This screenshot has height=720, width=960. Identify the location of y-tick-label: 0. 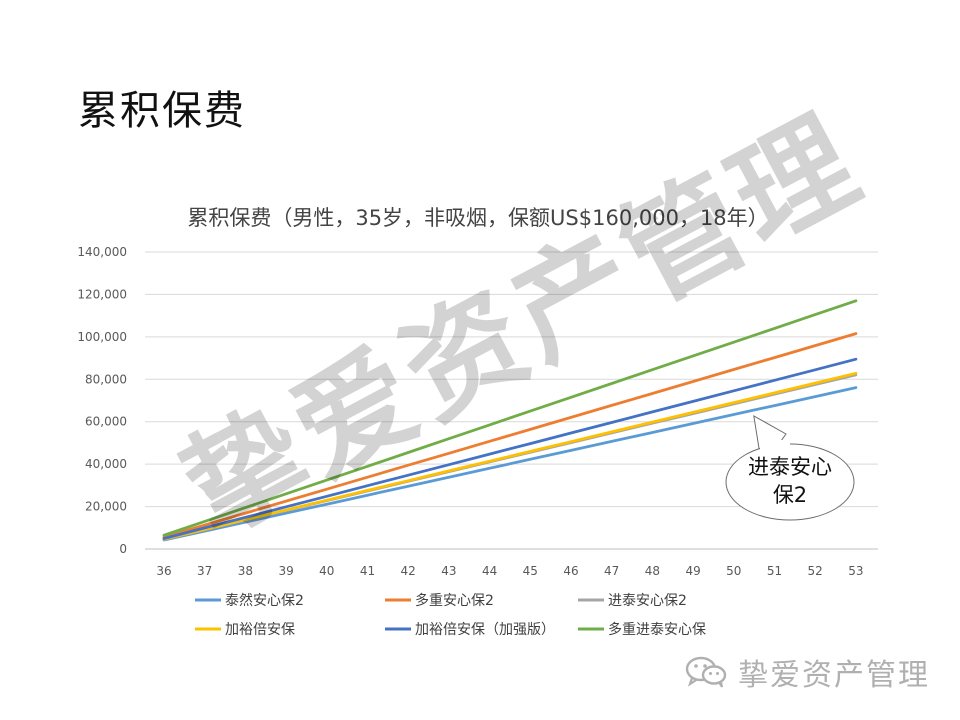
(123, 549).